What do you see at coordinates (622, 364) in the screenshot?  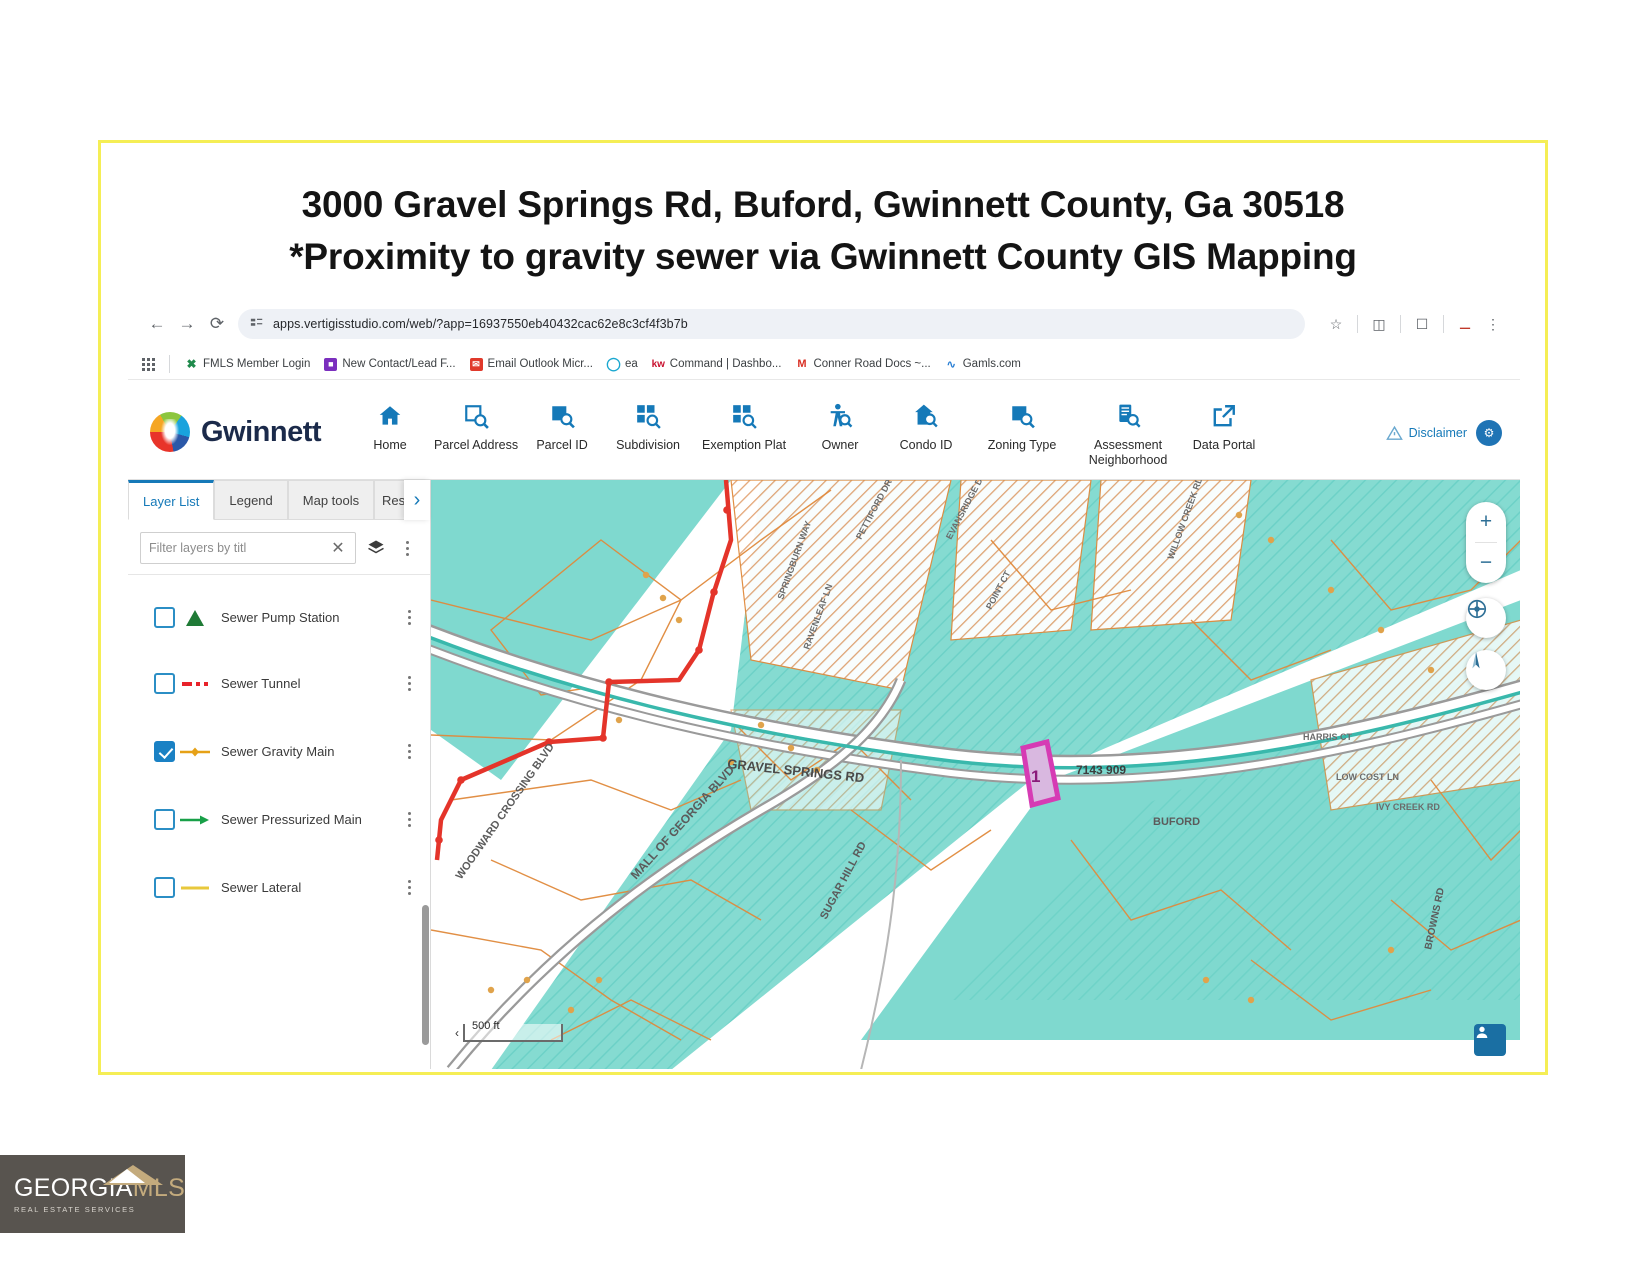 I see `bookmark-item: ◯ ea` at bounding box center [622, 364].